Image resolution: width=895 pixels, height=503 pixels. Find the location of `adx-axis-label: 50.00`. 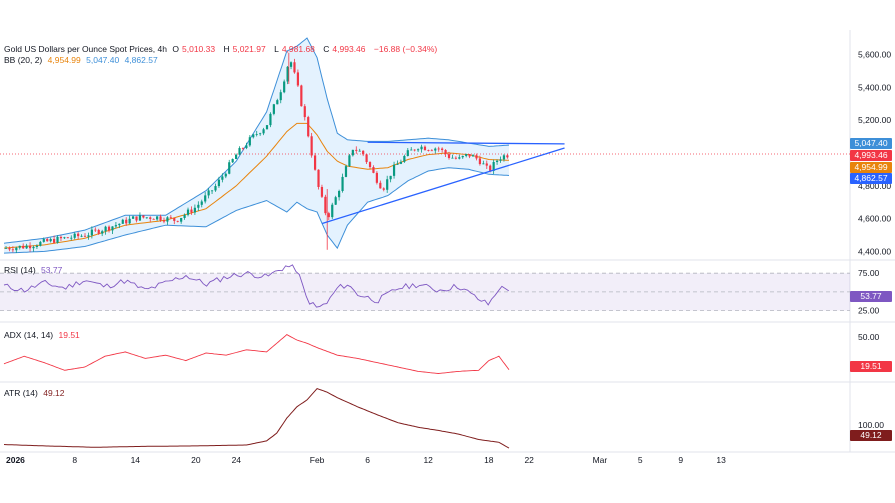

adx-axis-label: 50.00 is located at coordinates (869, 337).